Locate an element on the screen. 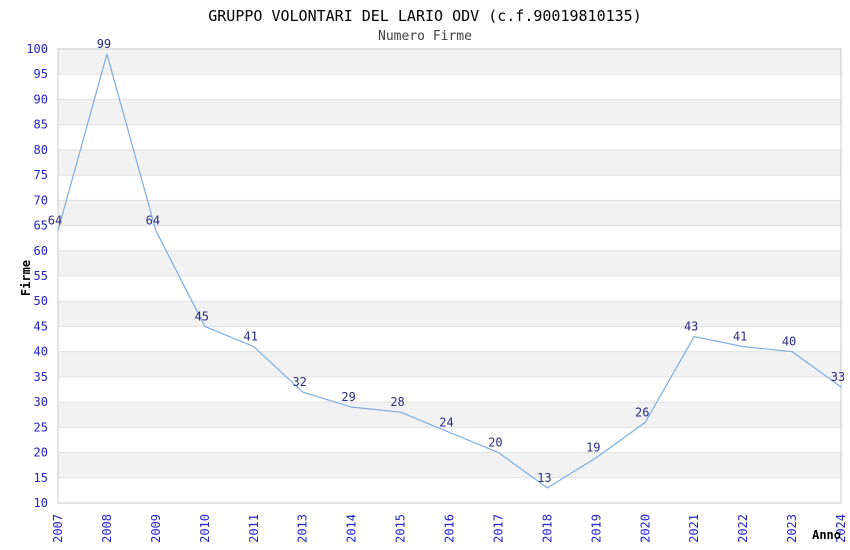  x-tick-label: 2011 is located at coordinates (254, 528).